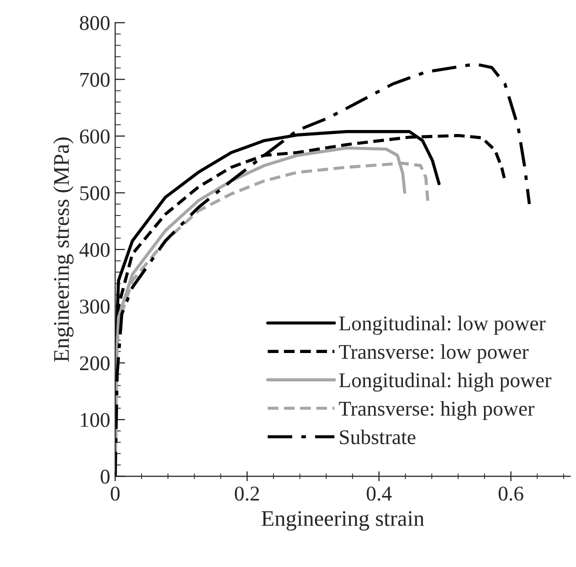 This screenshot has width=576, height=567. What do you see at coordinates (95, 363) in the screenshot?
I see `y-tick-label: 200` at bounding box center [95, 363].